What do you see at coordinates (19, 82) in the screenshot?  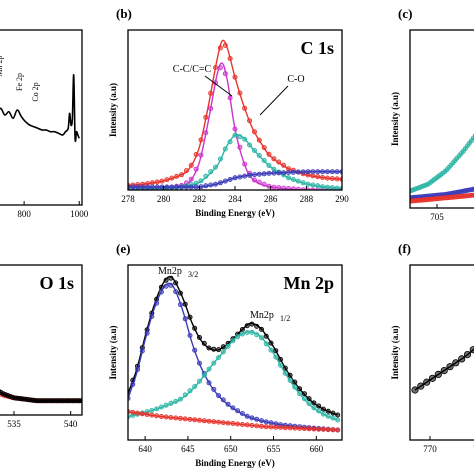 I see `peak-annotation-a-1: Fe 2p` at bounding box center [19, 82].